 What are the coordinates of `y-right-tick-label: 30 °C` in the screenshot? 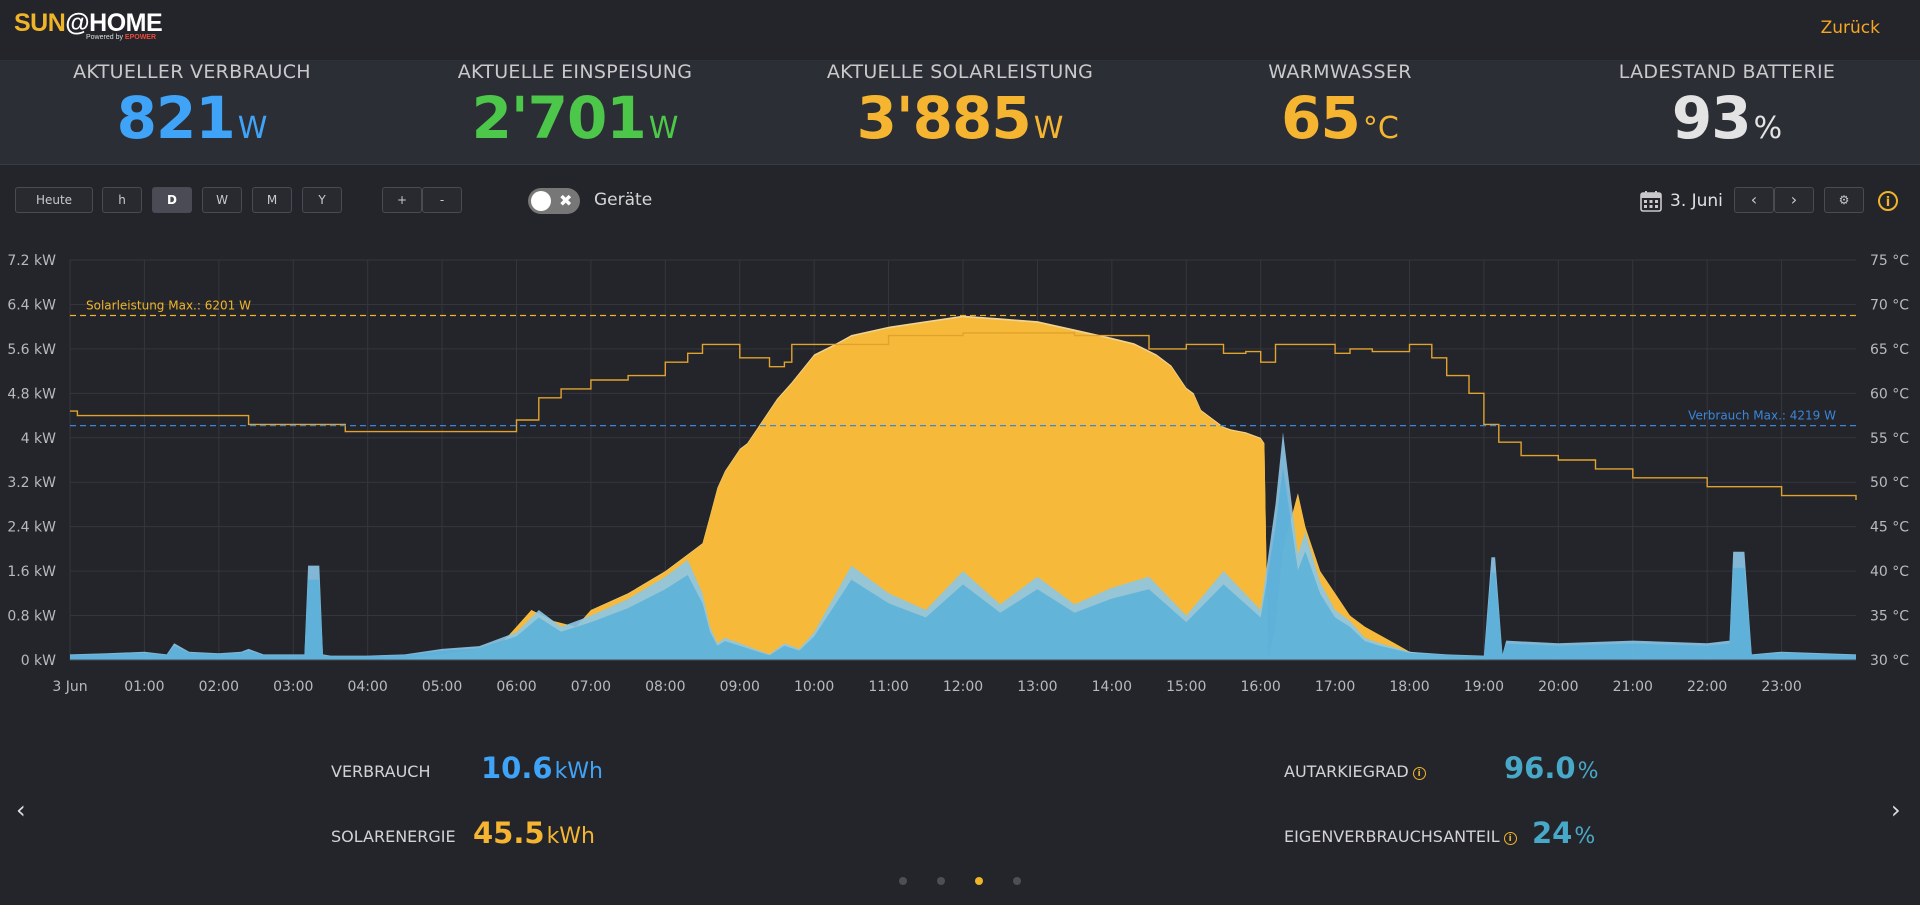 It's located at (1889, 661).